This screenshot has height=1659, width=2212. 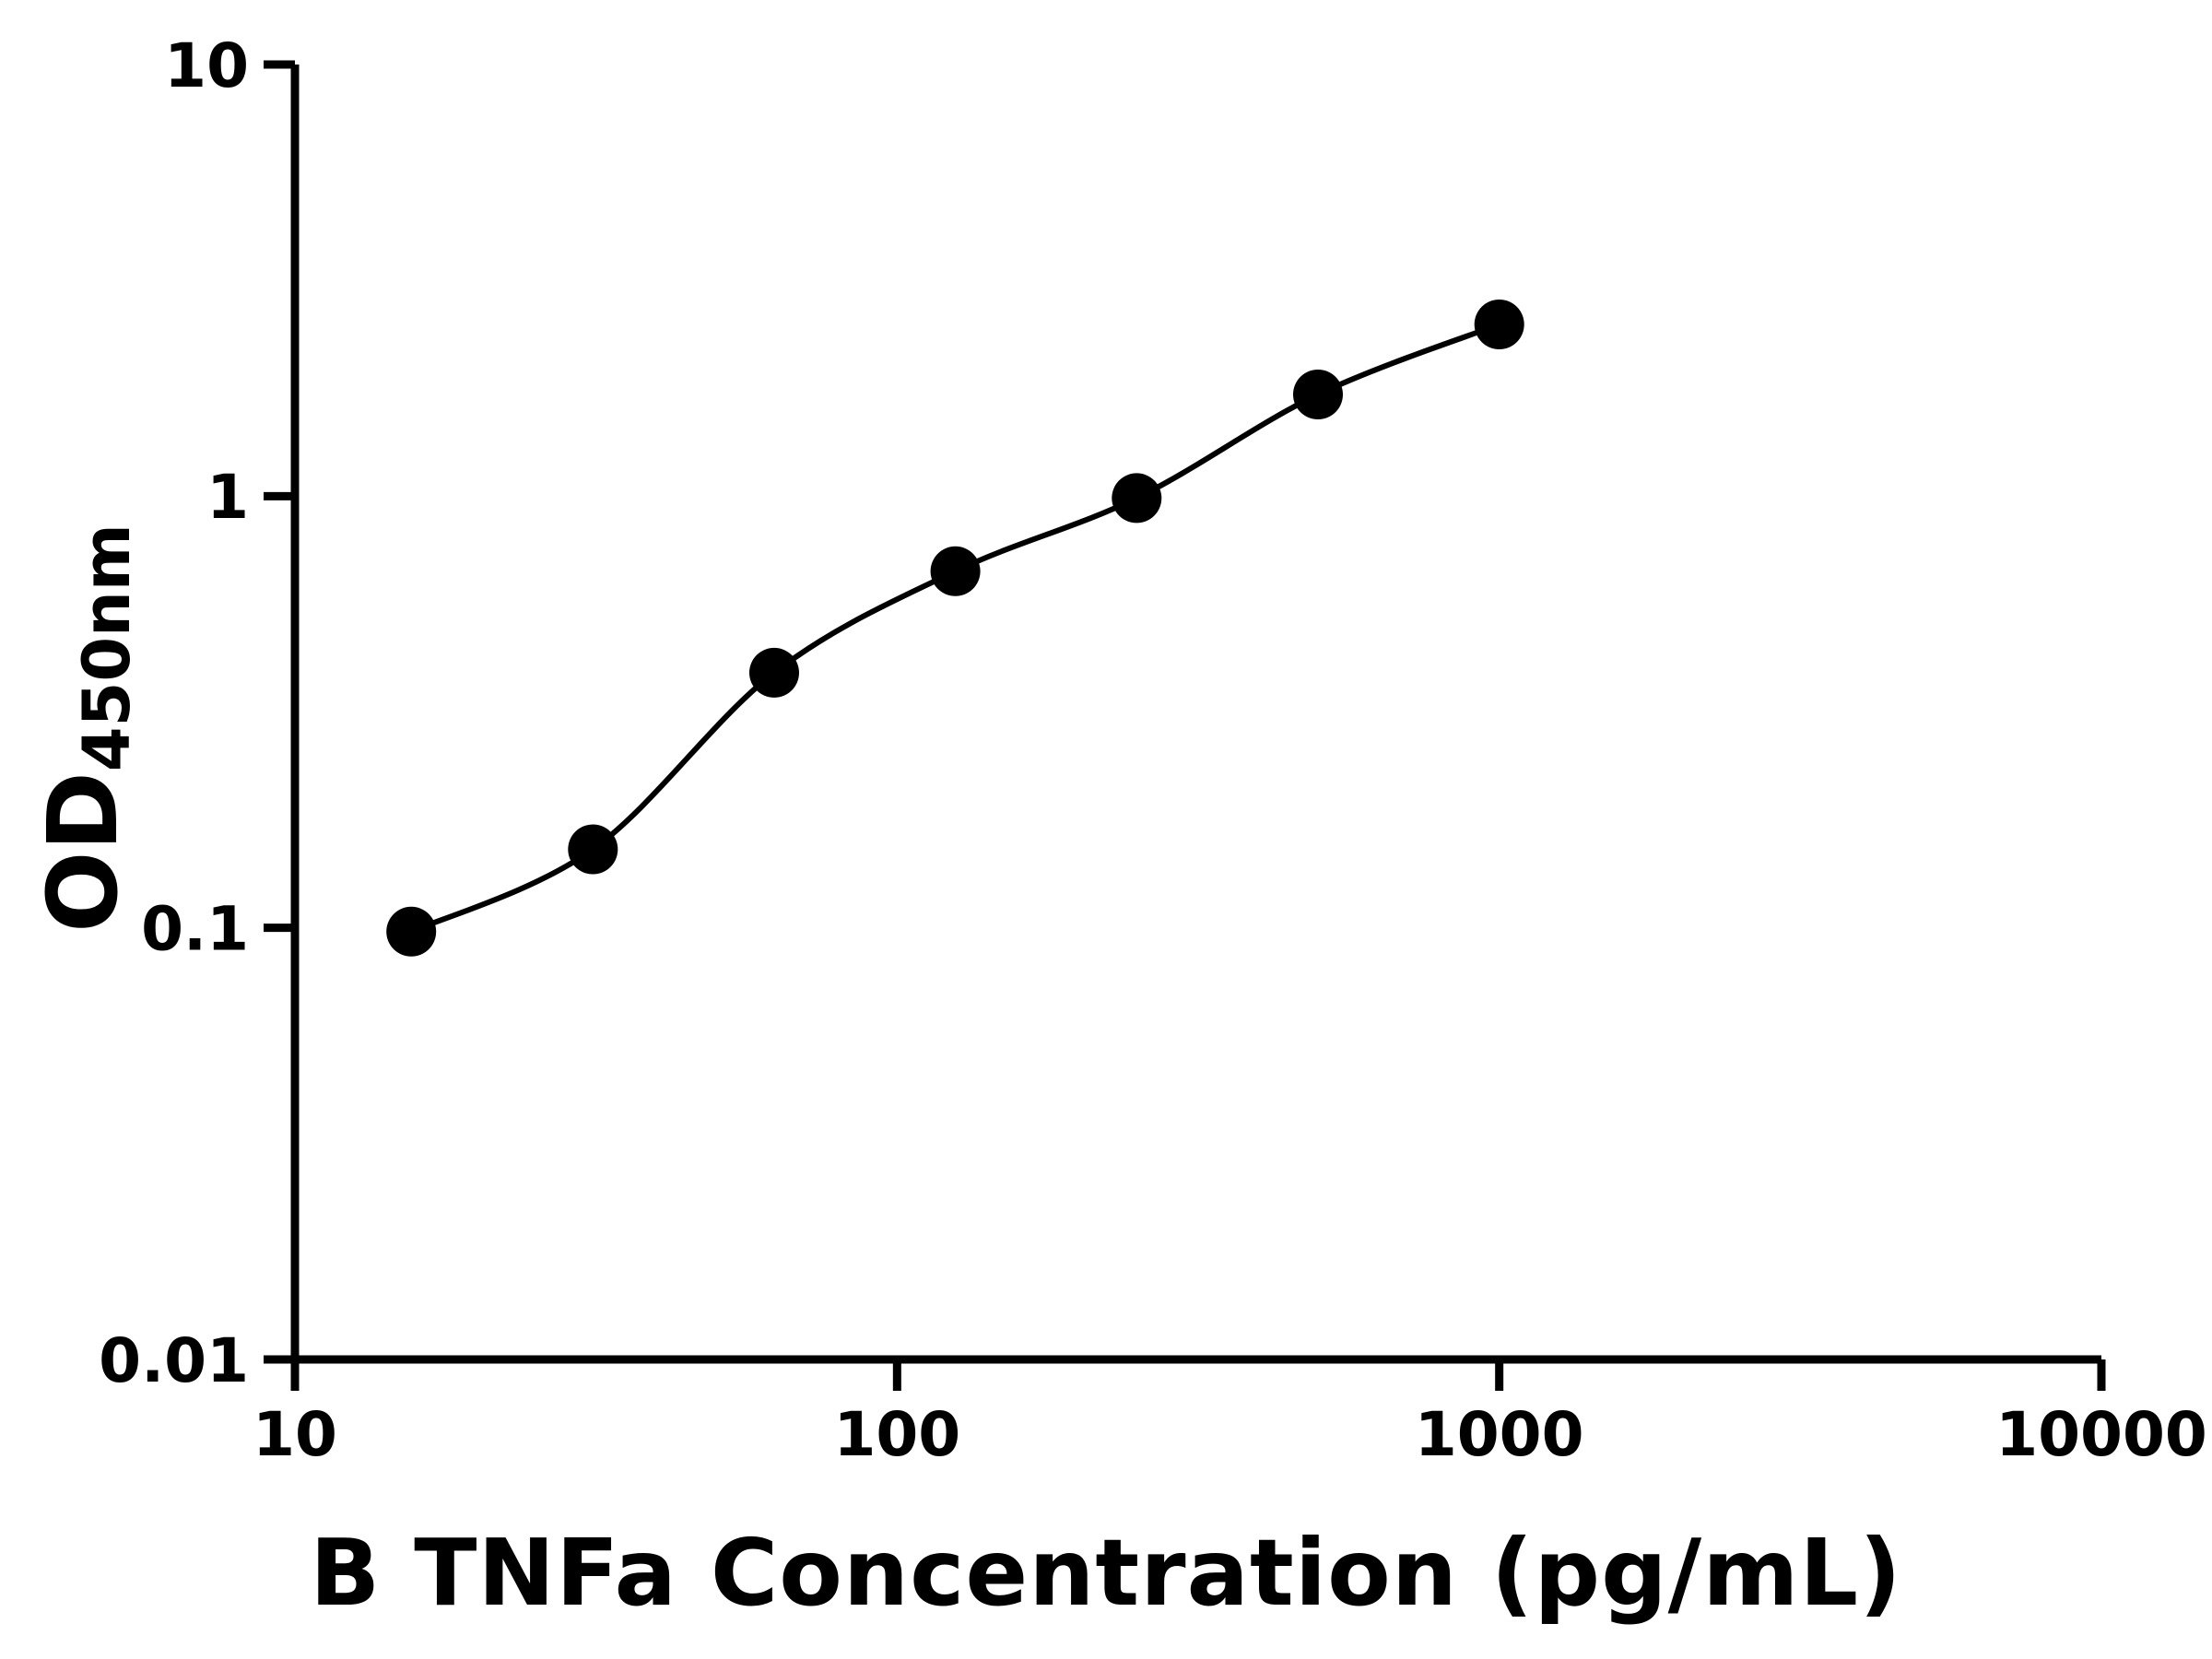 I want to click on y-axis-title: OD450nm, so click(x=86, y=728).